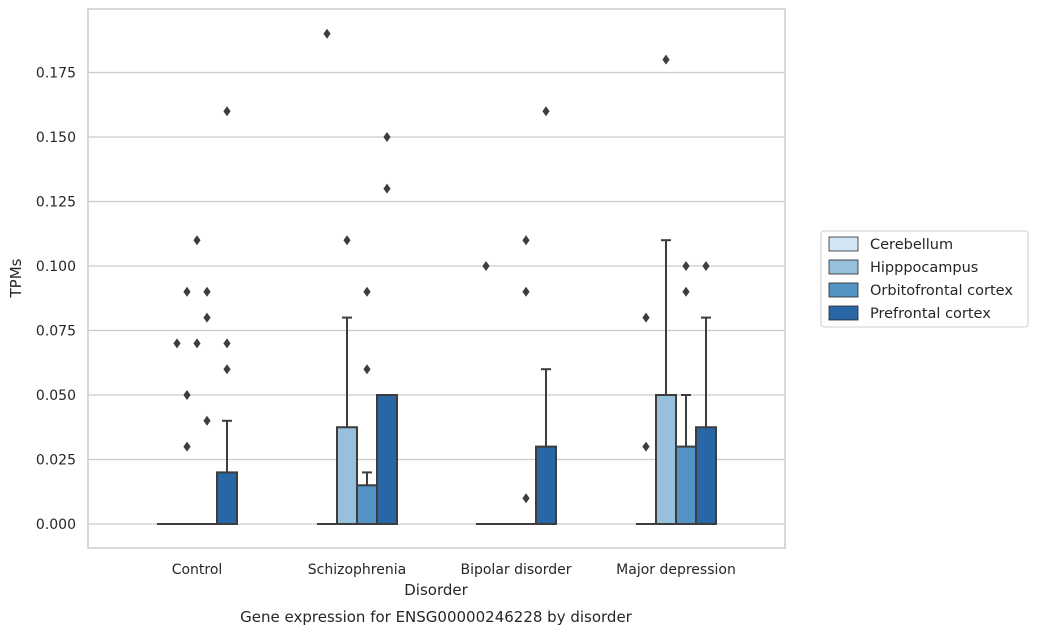 This screenshot has width=1037, height=634. What do you see at coordinates (941, 291) in the screenshot?
I see `legend-label: Orbitofrontal cortex` at bounding box center [941, 291].